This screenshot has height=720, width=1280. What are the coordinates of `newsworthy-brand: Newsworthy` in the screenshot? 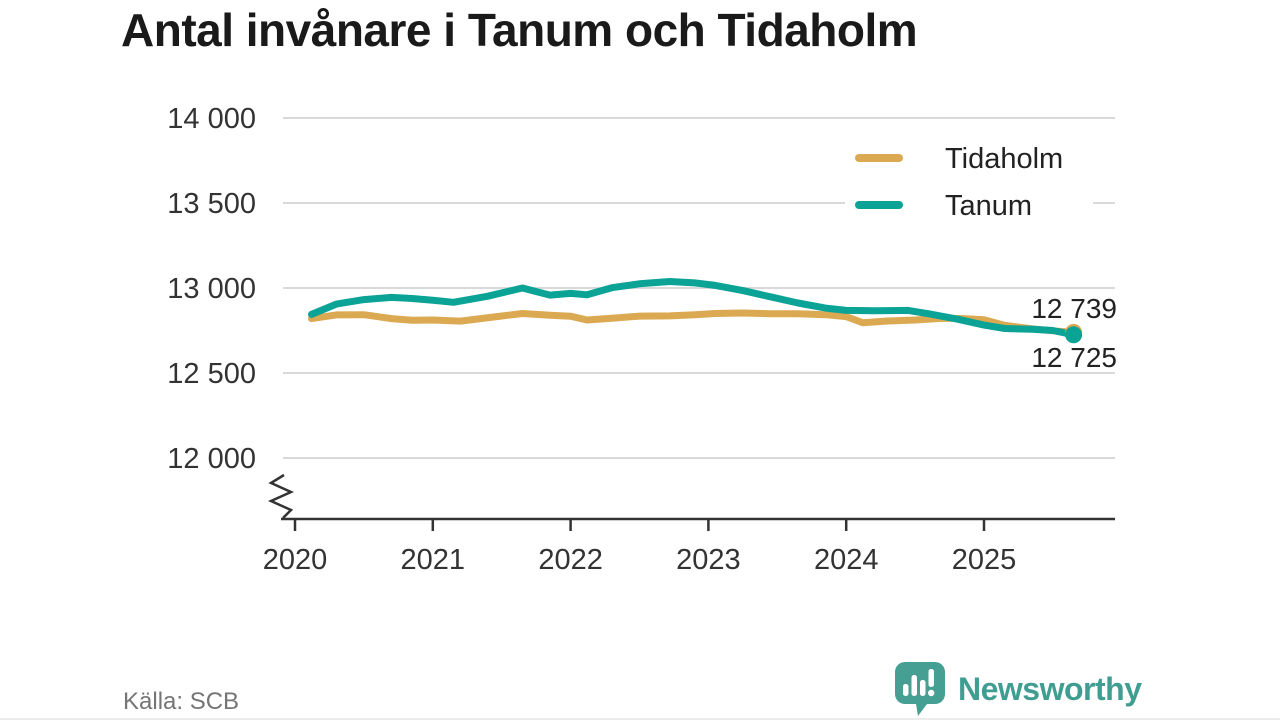 It's located at (1018, 689).